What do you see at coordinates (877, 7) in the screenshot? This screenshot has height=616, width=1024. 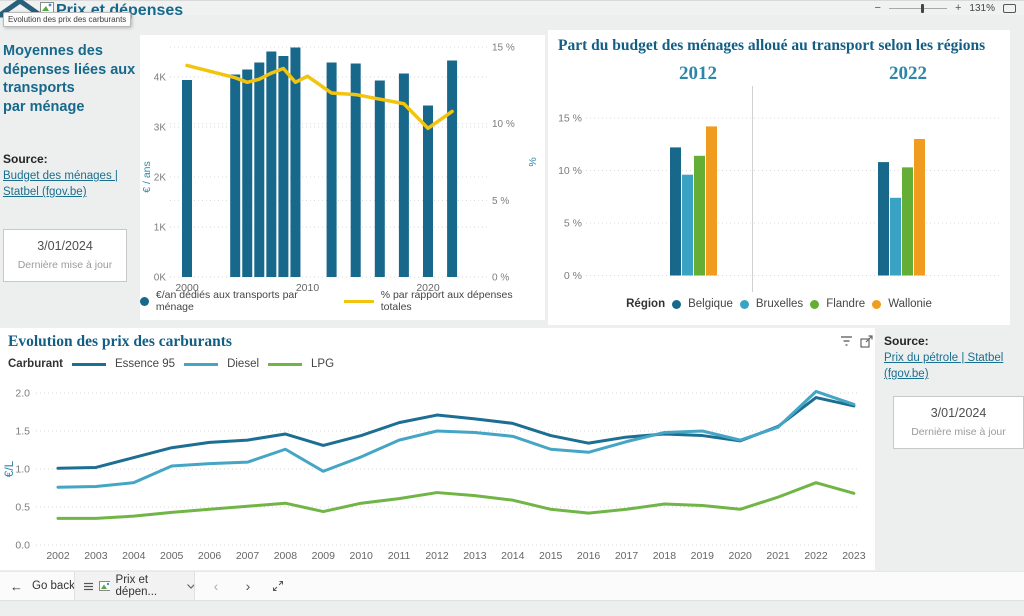 I see `zoom-out-button: −` at bounding box center [877, 7].